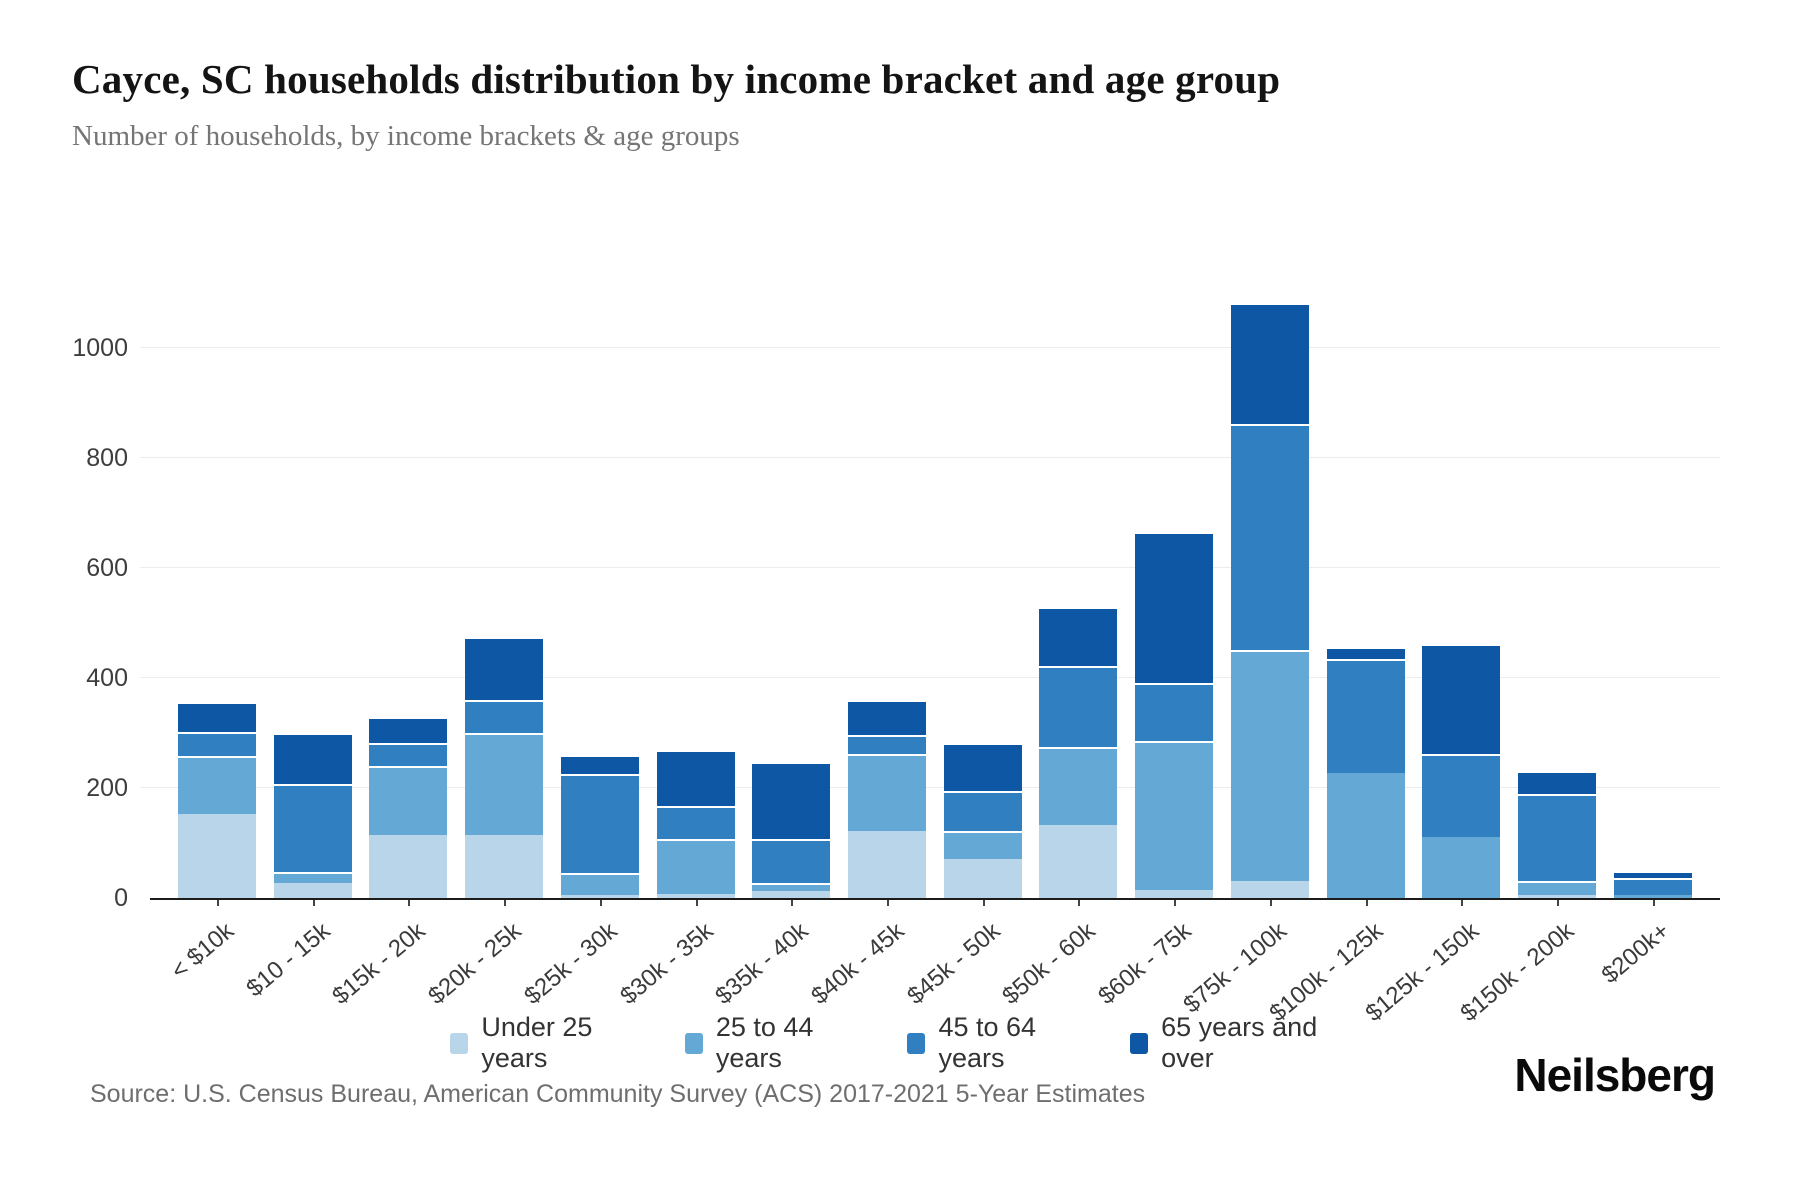  What do you see at coordinates (1615, 1075) in the screenshot?
I see `brand-logo: Neilsberg` at bounding box center [1615, 1075].